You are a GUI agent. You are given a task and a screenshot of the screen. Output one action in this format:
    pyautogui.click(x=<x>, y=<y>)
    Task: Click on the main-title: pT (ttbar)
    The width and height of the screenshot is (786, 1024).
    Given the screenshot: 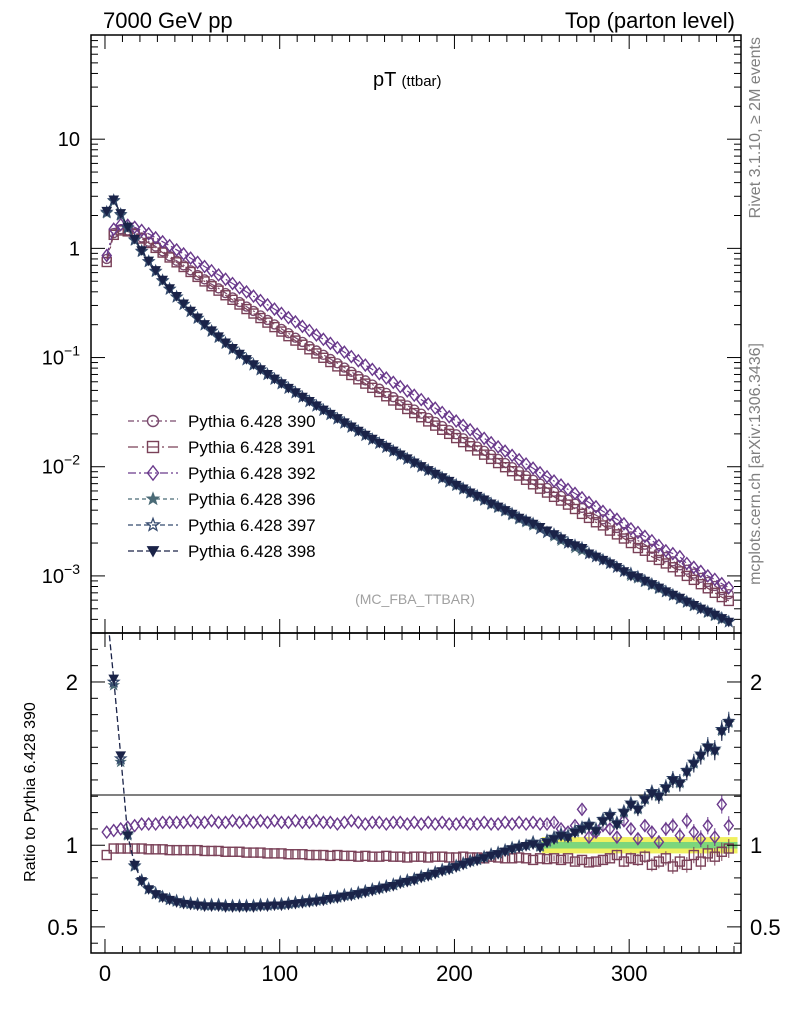 What is the action you would take?
    pyautogui.click(x=407, y=80)
    